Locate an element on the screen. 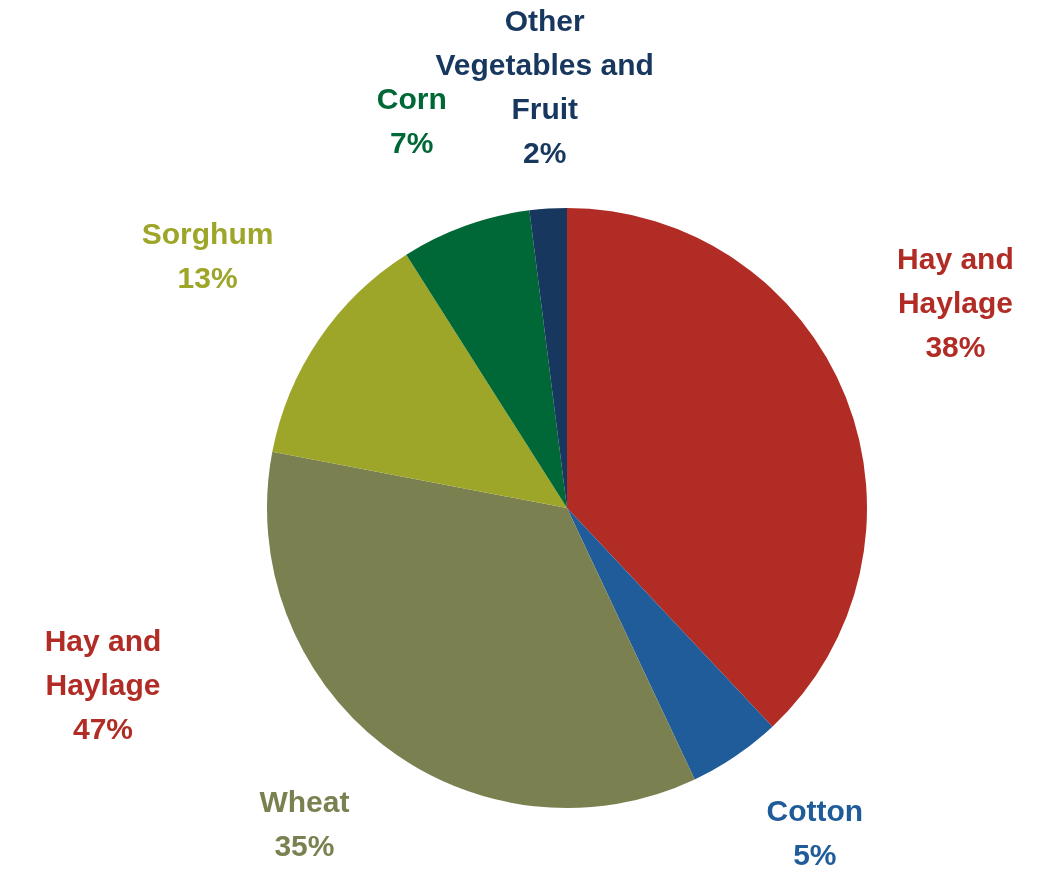 Image resolution: width=1044 pixels, height=894 pixels. slice-label: Cotton is located at coordinates (815, 811).